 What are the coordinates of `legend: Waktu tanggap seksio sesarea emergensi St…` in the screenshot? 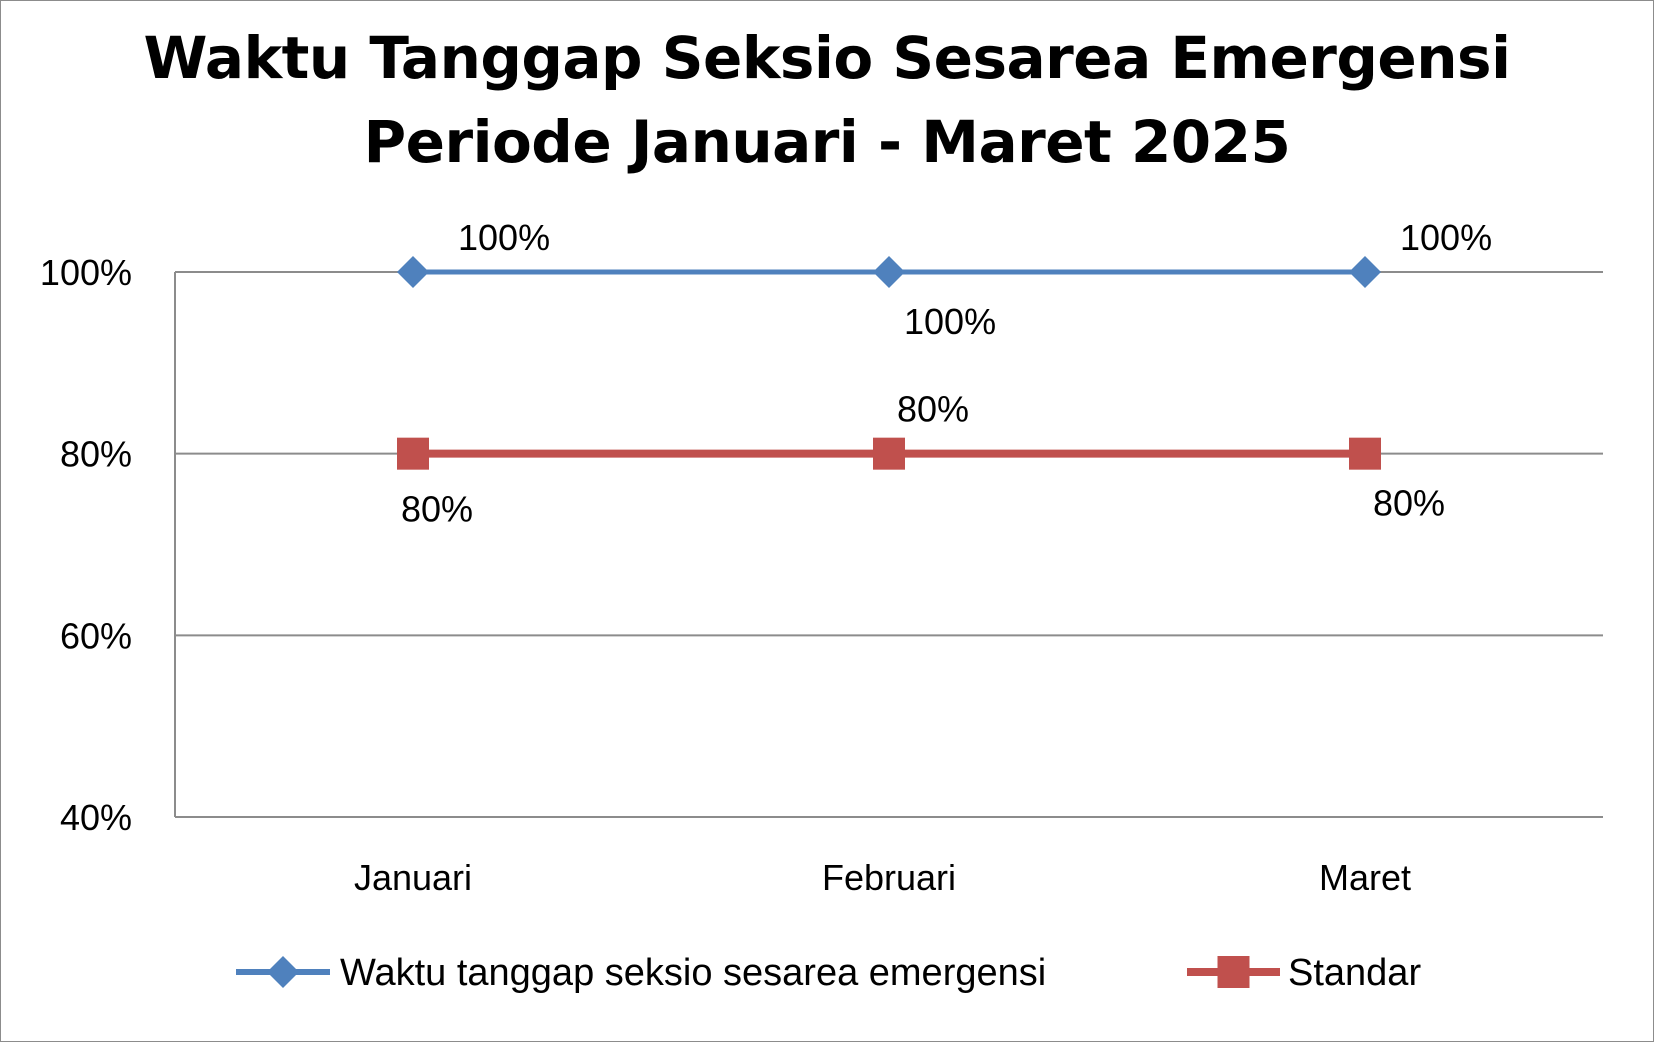 It's located at (828, 973).